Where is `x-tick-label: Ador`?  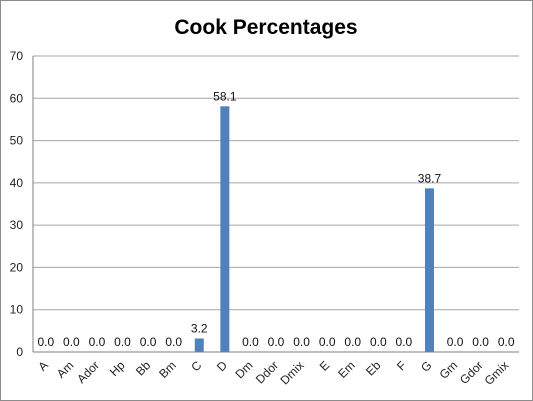
x-tick-label: Ador is located at coordinates (88, 372).